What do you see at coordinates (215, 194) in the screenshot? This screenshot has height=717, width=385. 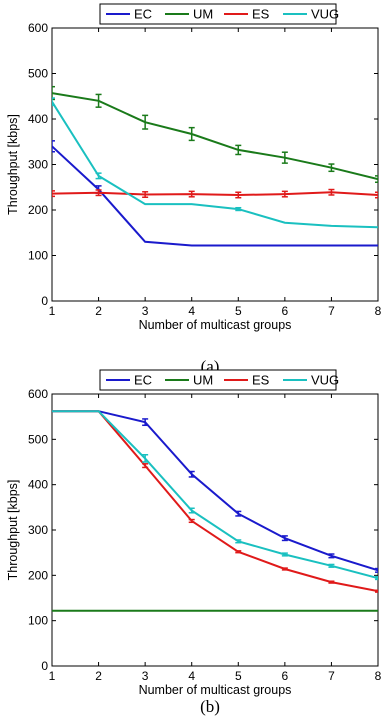 I see `series-es` at bounding box center [215, 194].